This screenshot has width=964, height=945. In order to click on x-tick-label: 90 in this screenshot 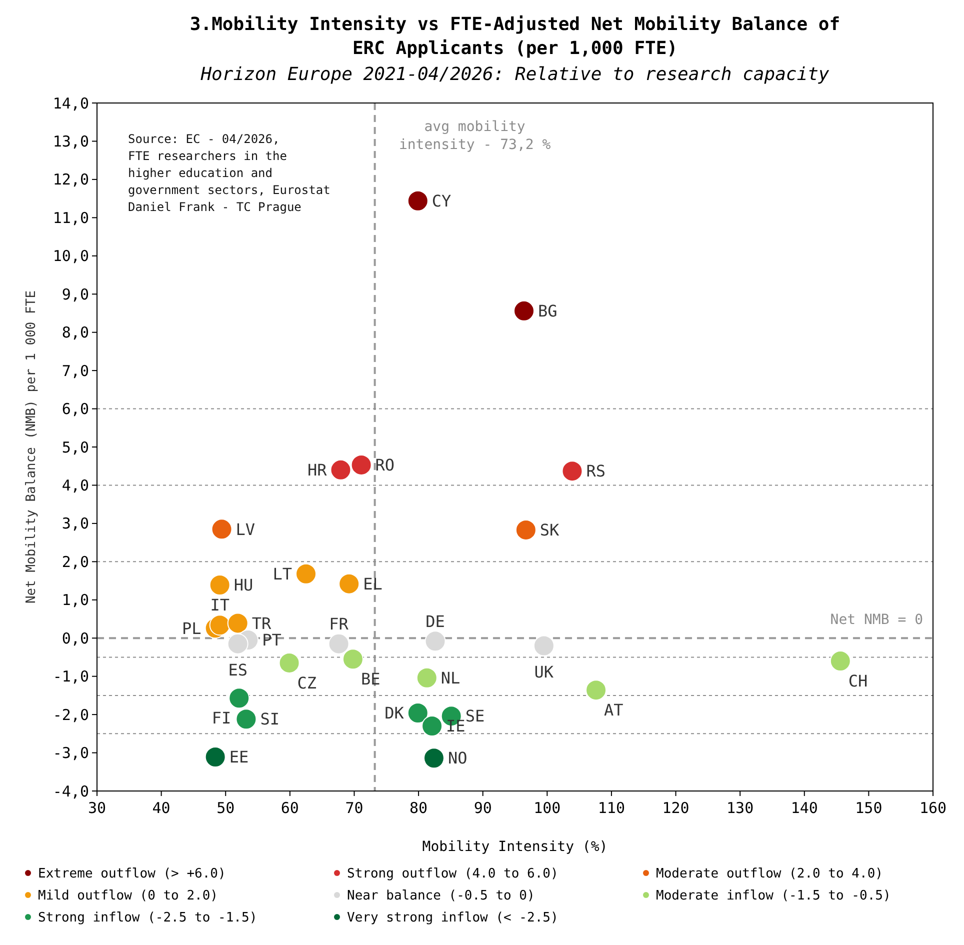, I will do `click(483, 808)`.